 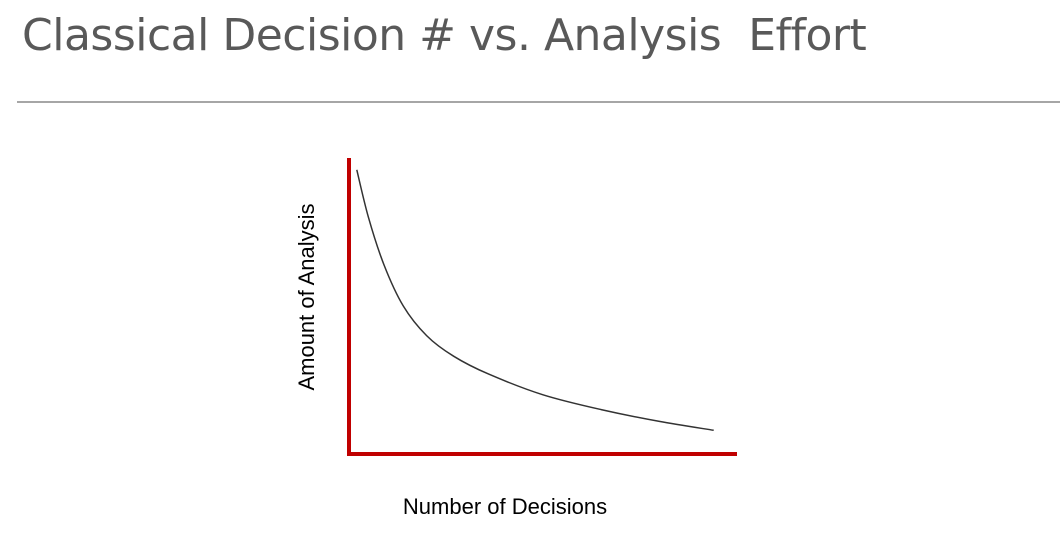 What do you see at coordinates (444, 35) in the screenshot?
I see `slide-title: Classical Decision # vs. Analysis Effort` at bounding box center [444, 35].